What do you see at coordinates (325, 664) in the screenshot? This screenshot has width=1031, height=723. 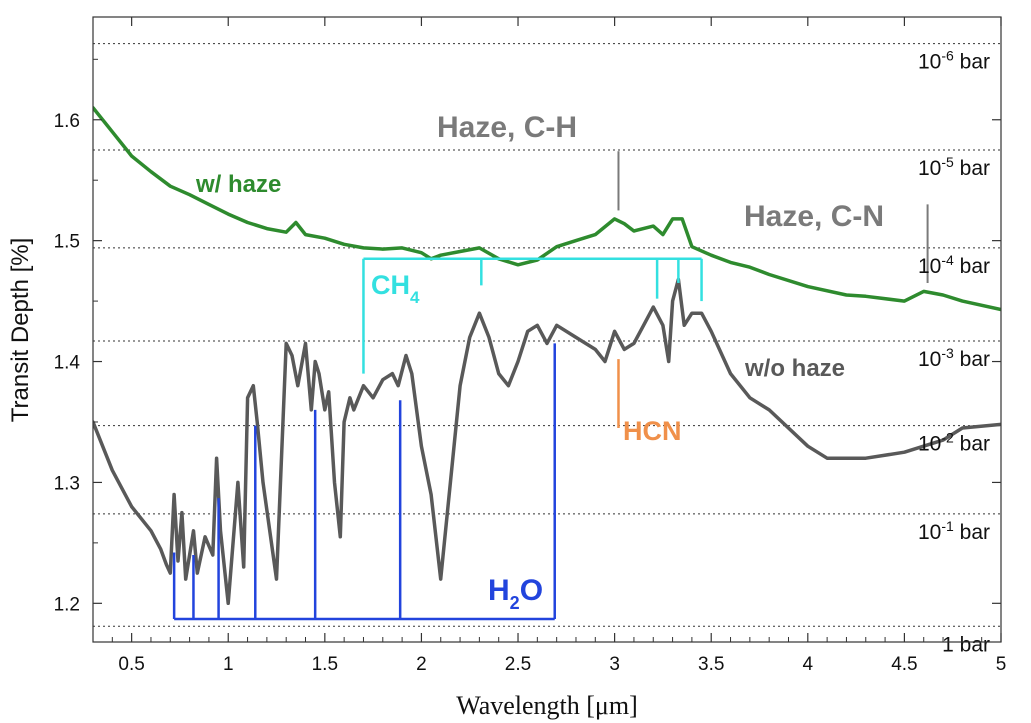 I see `x-tick-label: 1.5` at bounding box center [325, 664].